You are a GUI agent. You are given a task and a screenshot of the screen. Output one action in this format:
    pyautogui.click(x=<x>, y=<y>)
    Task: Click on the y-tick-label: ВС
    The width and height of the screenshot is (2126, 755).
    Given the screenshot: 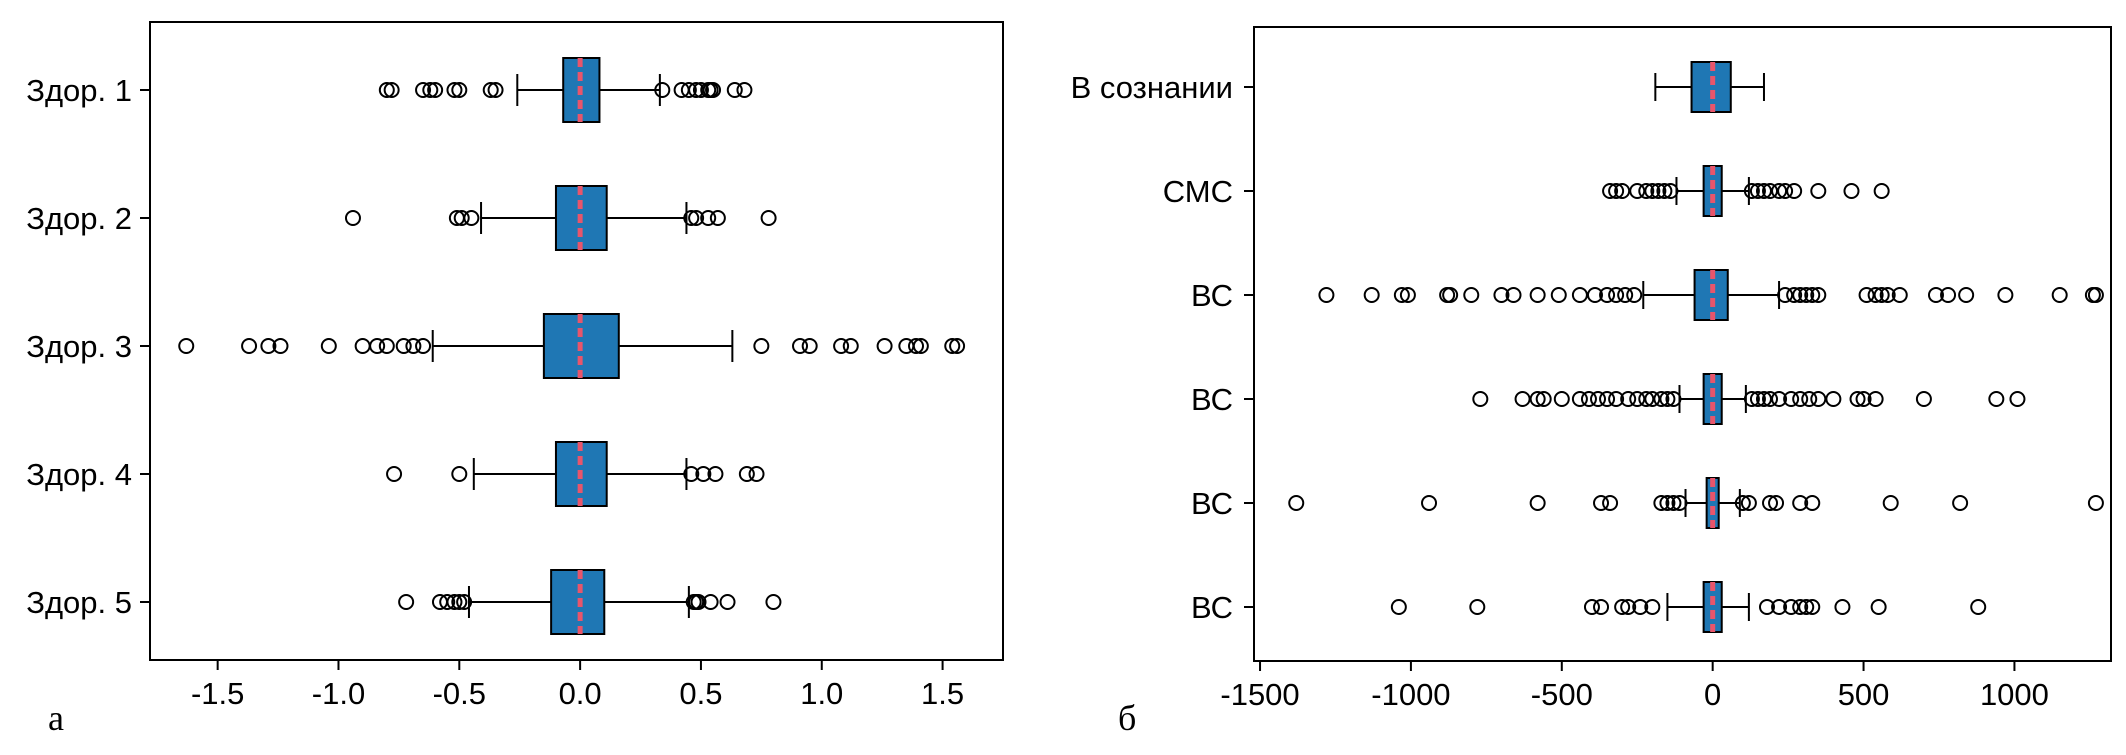 What is the action you would take?
    pyautogui.click(x=1212, y=295)
    